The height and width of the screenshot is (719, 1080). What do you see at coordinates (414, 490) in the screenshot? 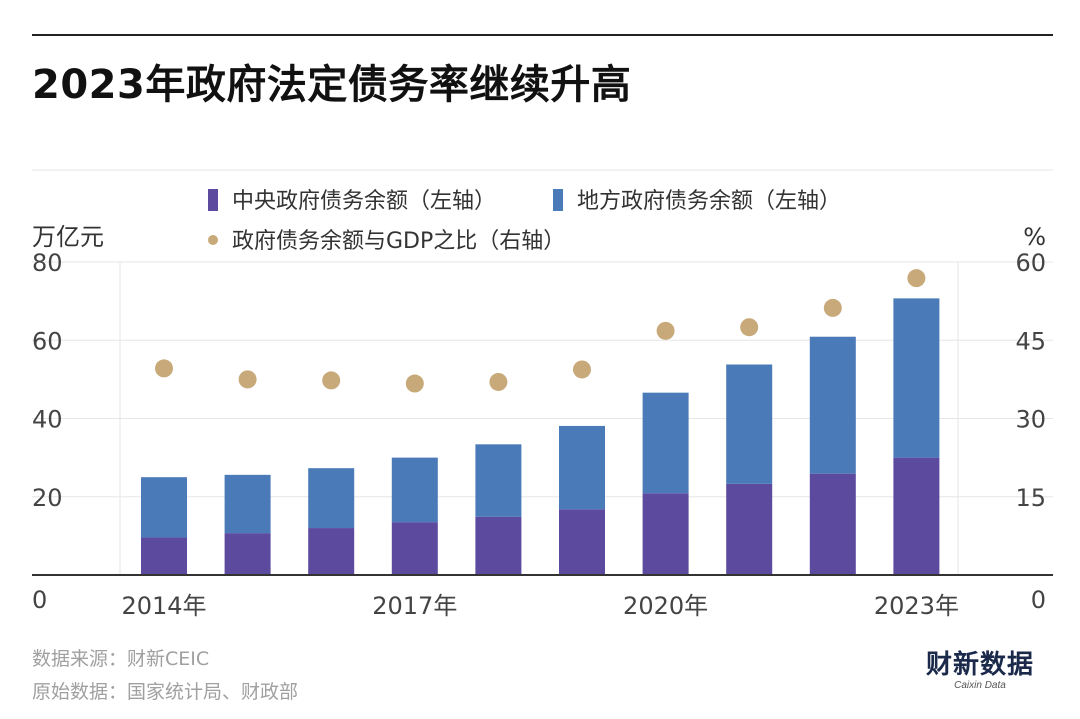
I see `bar-local-2017` at bounding box center [414, 490].